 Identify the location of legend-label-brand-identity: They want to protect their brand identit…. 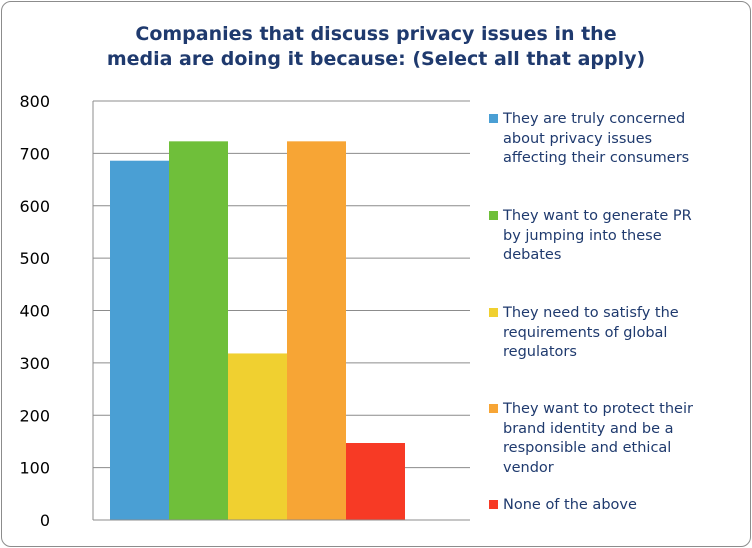
(598, 438).